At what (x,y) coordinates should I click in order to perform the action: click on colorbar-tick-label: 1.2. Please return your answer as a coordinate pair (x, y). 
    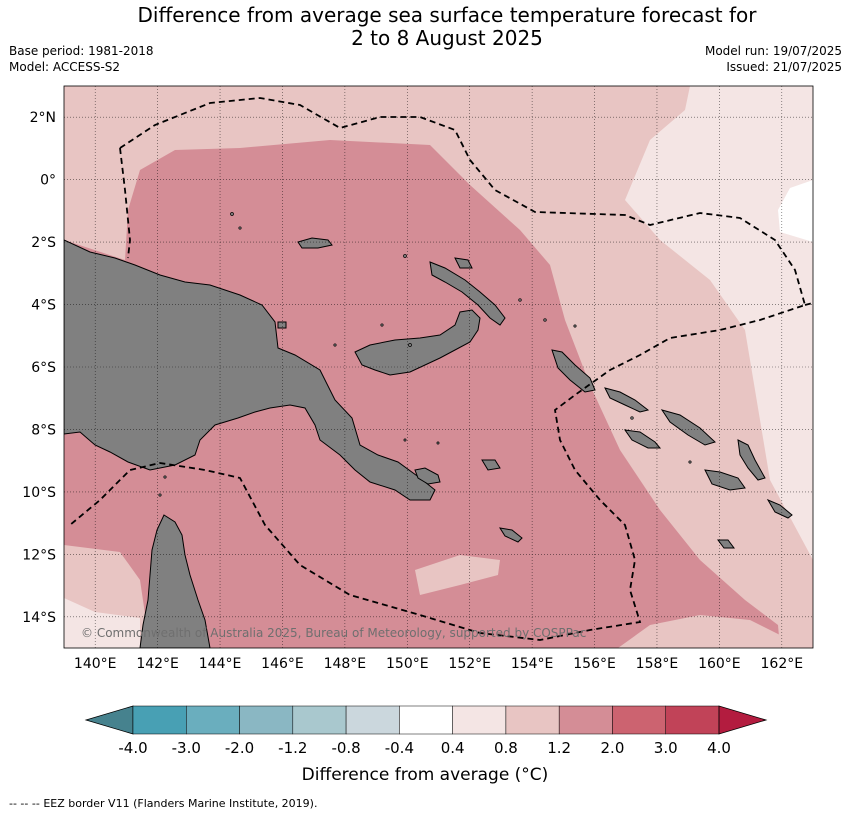
    Looking at the image, I should click on (559, 748).